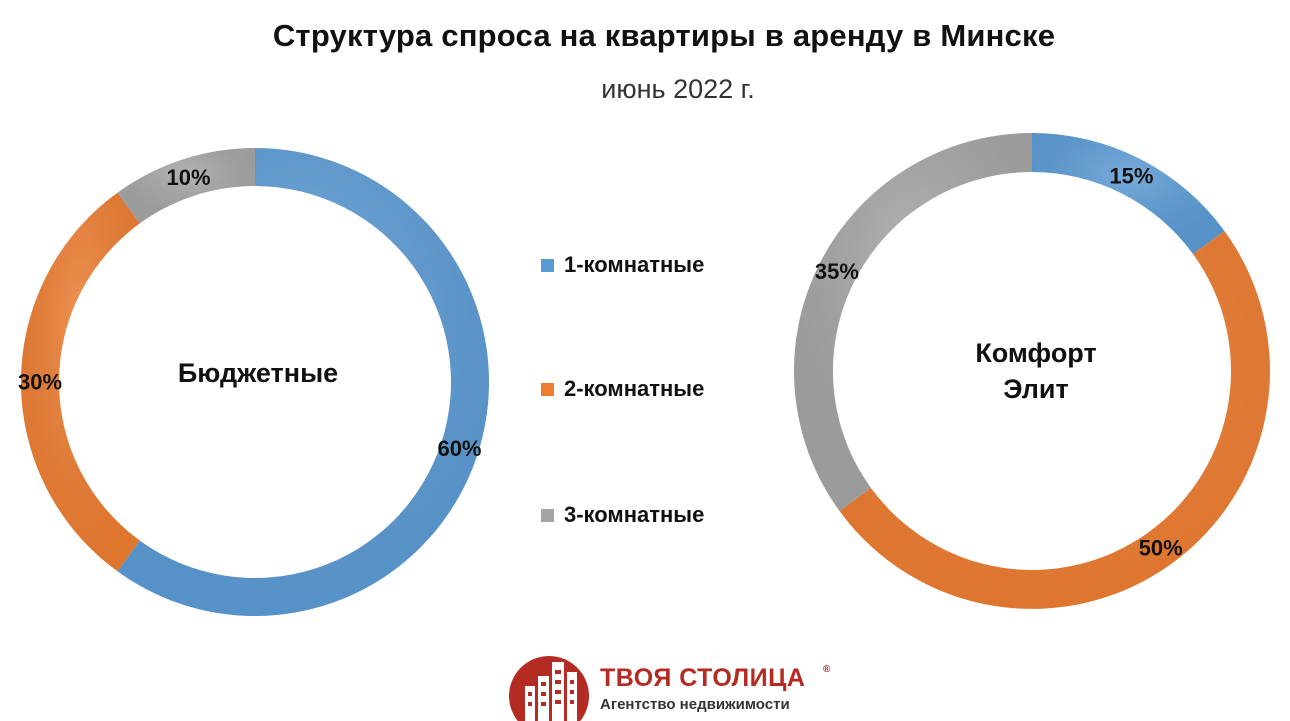 This screenshot has height=721, width=1290. What do you see at coordinates (1035, 353) in the screenshot?
I see `donut-center-label: Комфорт` at bounding box center [1035, 353].